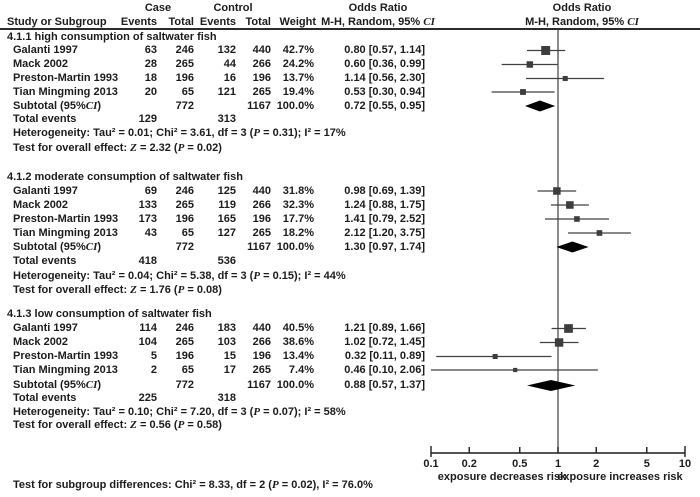 The width and height of the screenshot is (700, 497). I want to click on weight-value: 38.6%, so click(298, 342).